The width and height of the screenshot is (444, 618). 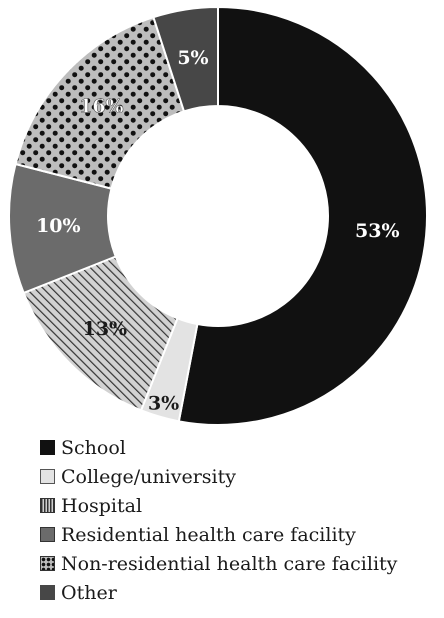 What do you see at coordinates (58, 226) in the screenshot?
I see `data-label: 10%` at bounding box center [58, 226].